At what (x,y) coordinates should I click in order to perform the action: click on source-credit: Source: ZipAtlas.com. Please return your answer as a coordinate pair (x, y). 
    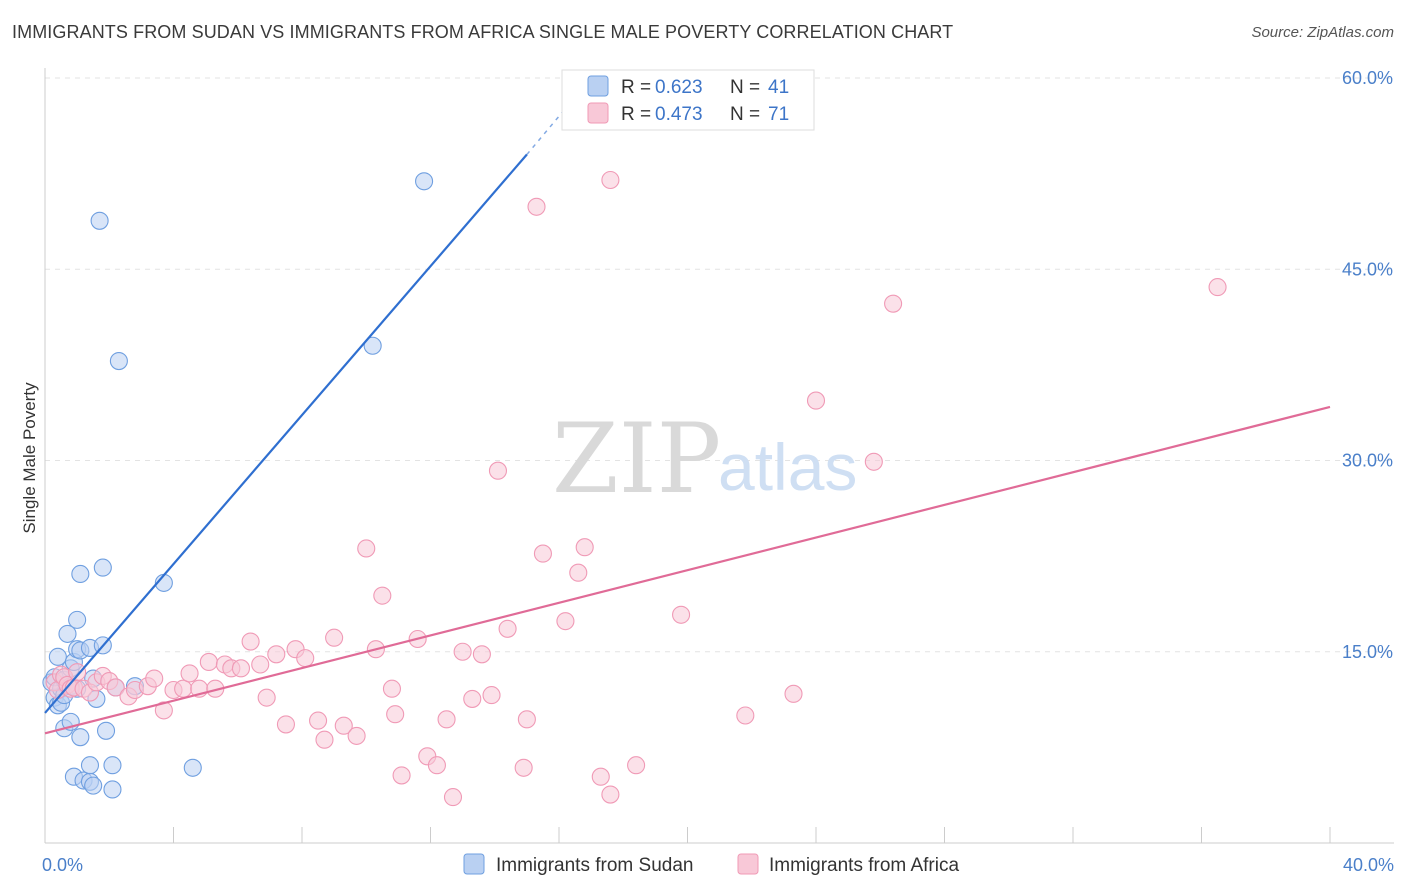
    Looking at the image, I should click on (1322, 32).